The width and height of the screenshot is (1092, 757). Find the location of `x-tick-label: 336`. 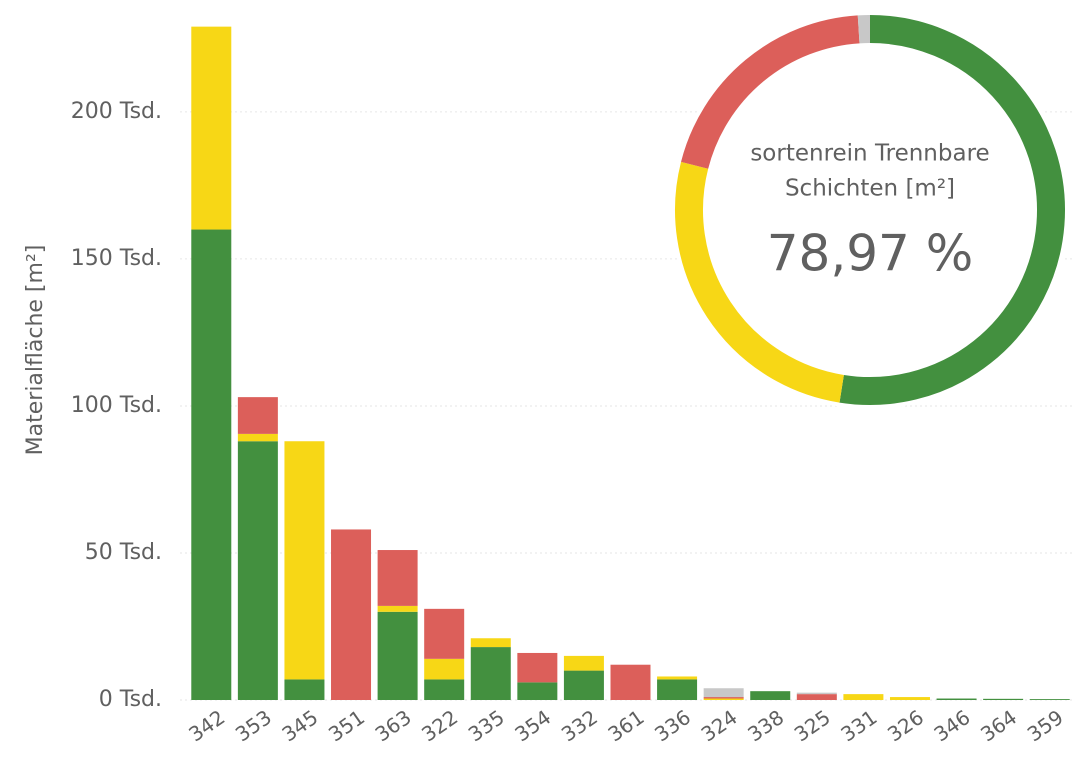

x-tick-label: 336 is located at coordinates (672, 726).